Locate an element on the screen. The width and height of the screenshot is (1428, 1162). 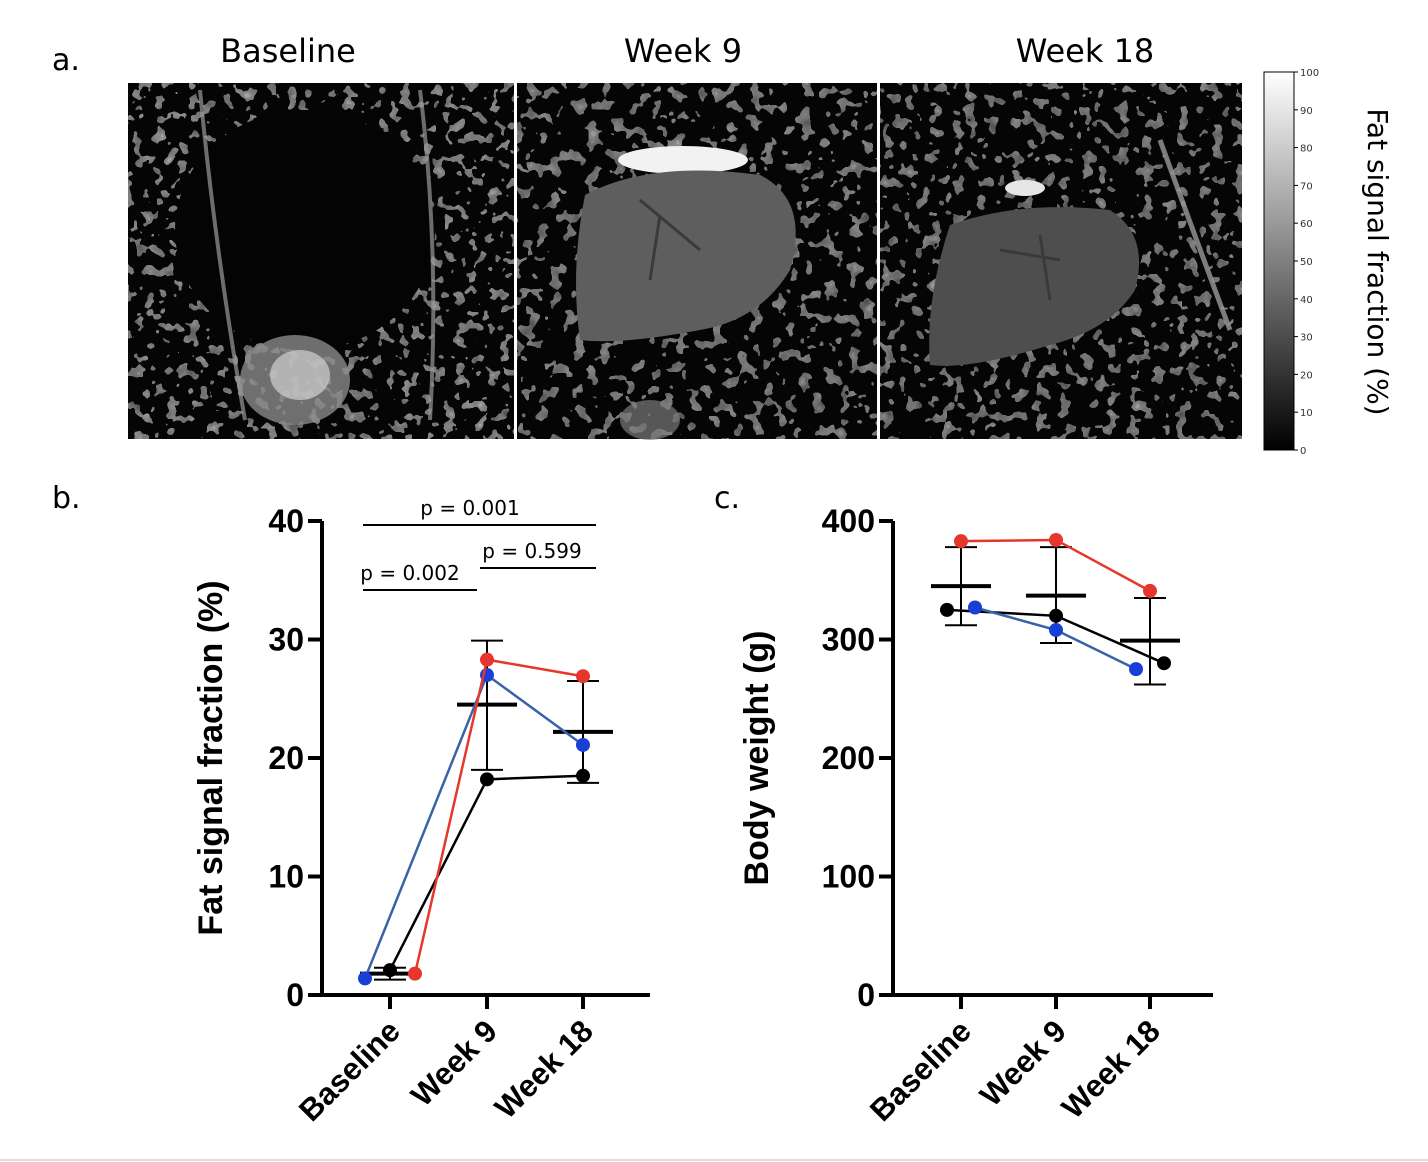
y-tick-label: 20 is located at coordinates (286, 758).